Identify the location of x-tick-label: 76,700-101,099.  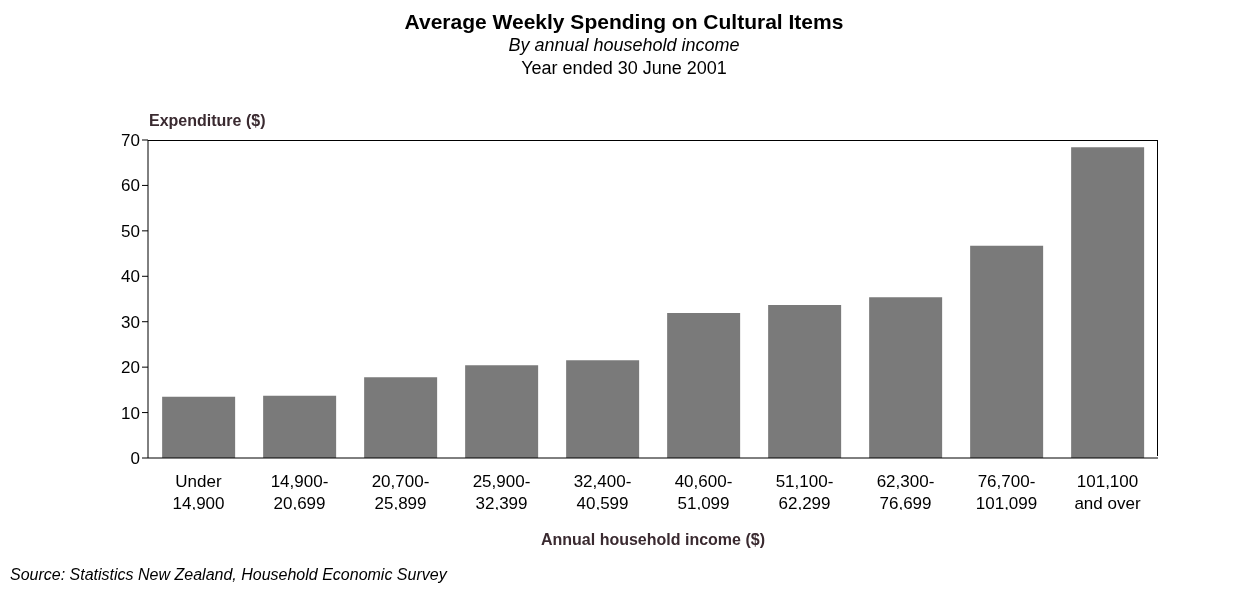
(1006, 492).